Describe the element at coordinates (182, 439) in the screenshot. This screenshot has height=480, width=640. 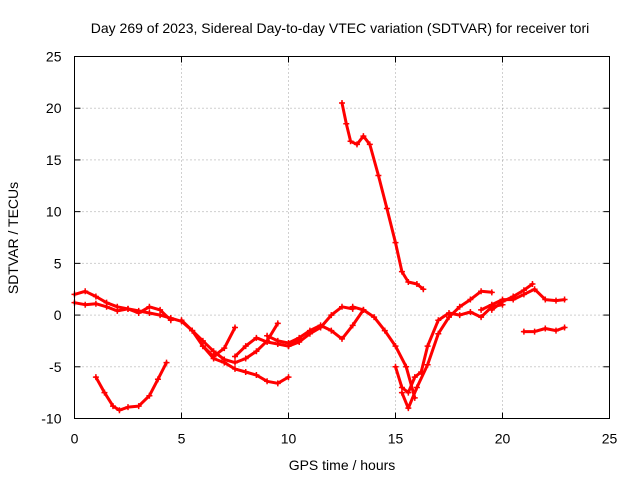
I see `x-tick-label: 5` at that location.